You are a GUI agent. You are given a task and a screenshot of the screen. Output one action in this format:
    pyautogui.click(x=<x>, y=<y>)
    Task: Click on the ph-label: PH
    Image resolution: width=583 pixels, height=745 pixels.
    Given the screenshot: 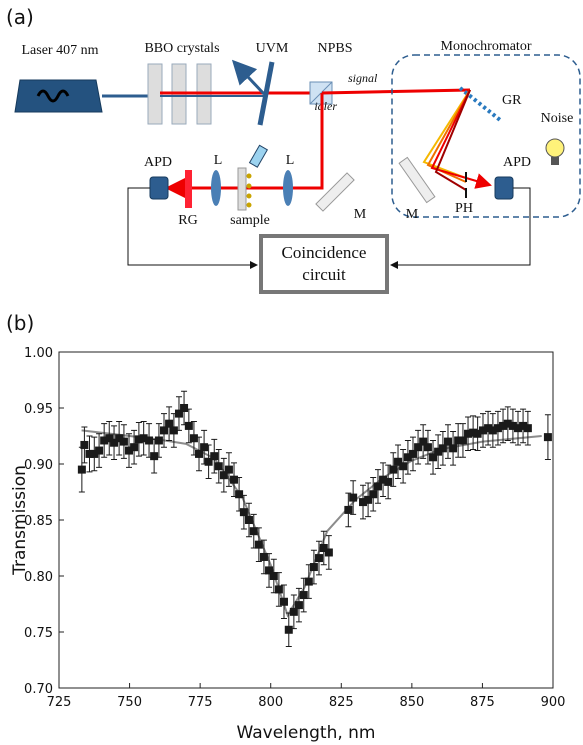 What is the action you would take?
    pyautogui.click(x=464, y=208)
    